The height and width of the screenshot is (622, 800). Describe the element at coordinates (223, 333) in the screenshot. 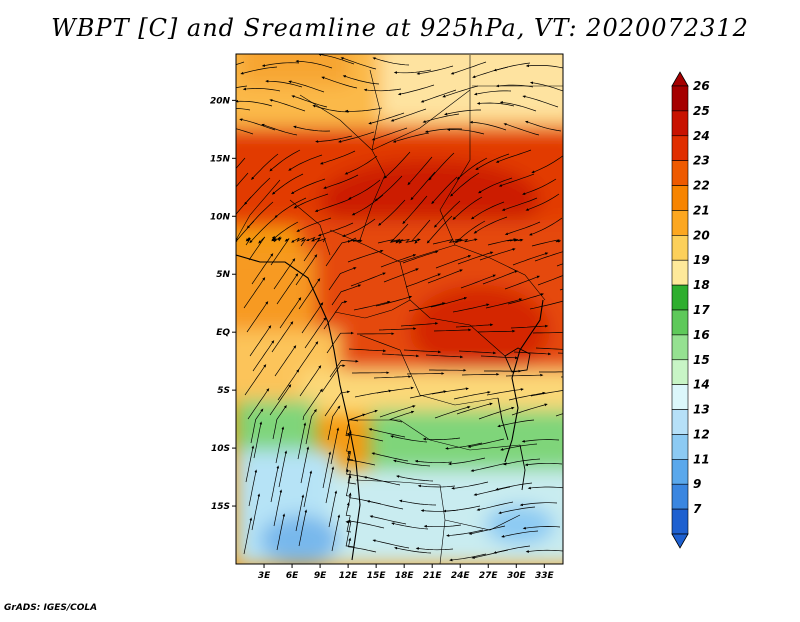

I see `lat-tick-label: EQ` at that location.